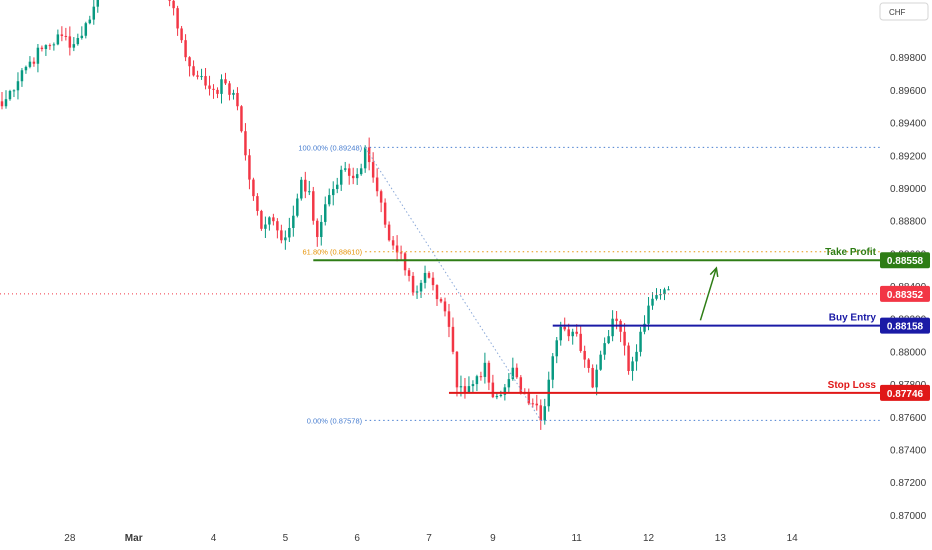  What do you see at coordinates (357, 538) in the screenshot?
I see `time-tick-label: 6` at bounding box center [357, 538].